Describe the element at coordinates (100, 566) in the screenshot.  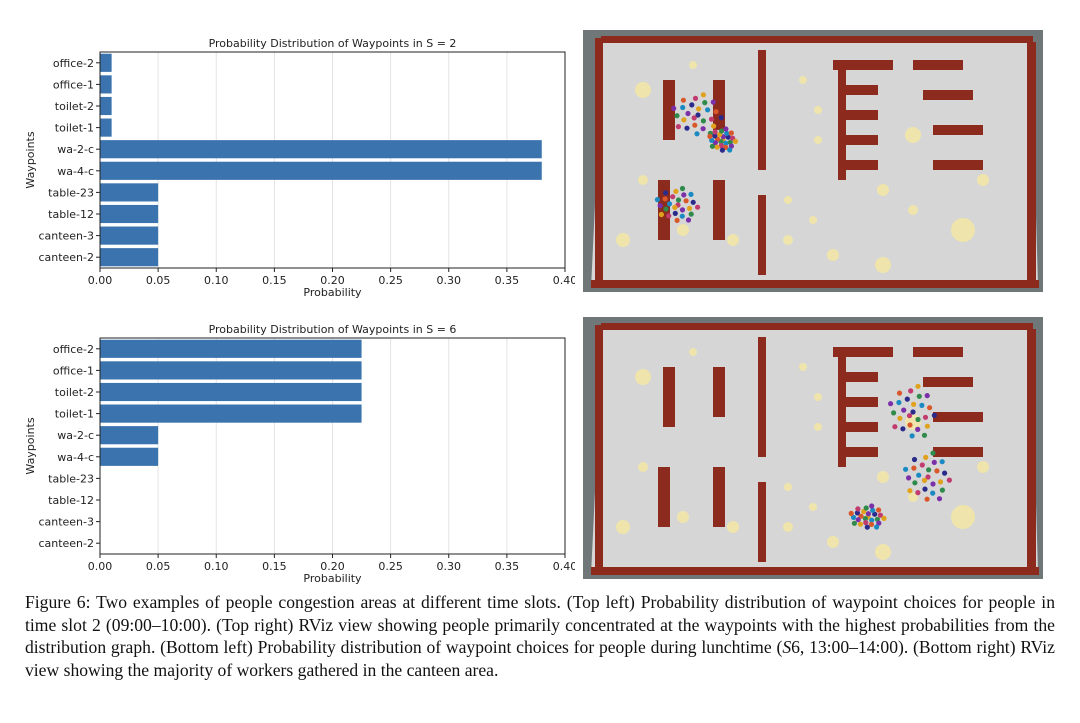
I see `x-tick-label: 0.00` at that location.